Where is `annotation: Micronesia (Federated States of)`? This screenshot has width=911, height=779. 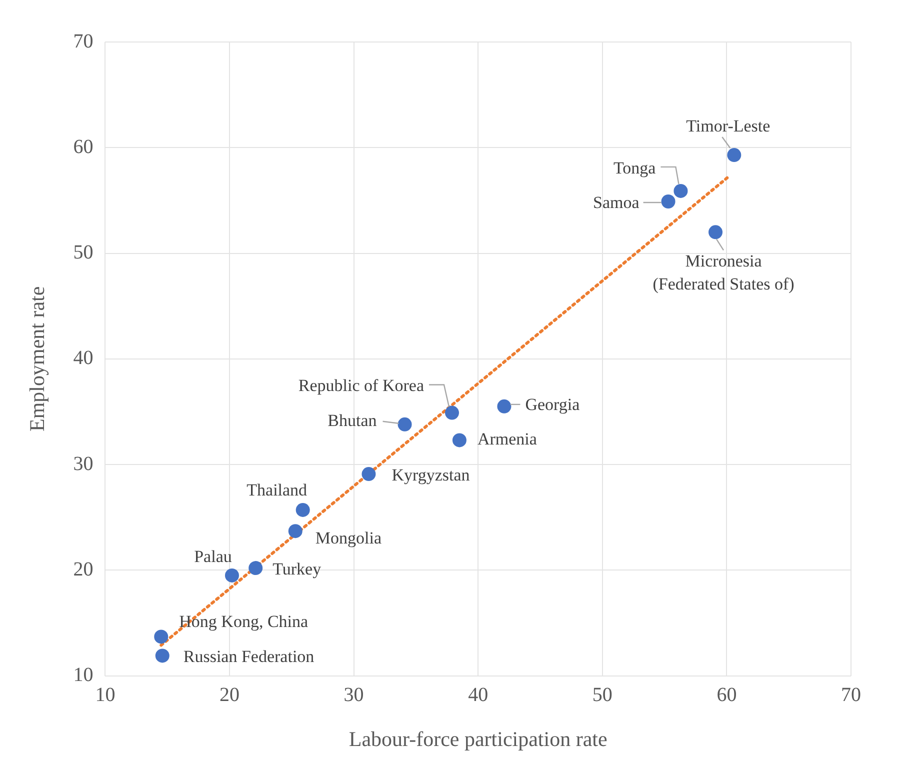 annotation: Micronesia (Federated States of) is located at coordinates (723, 273).